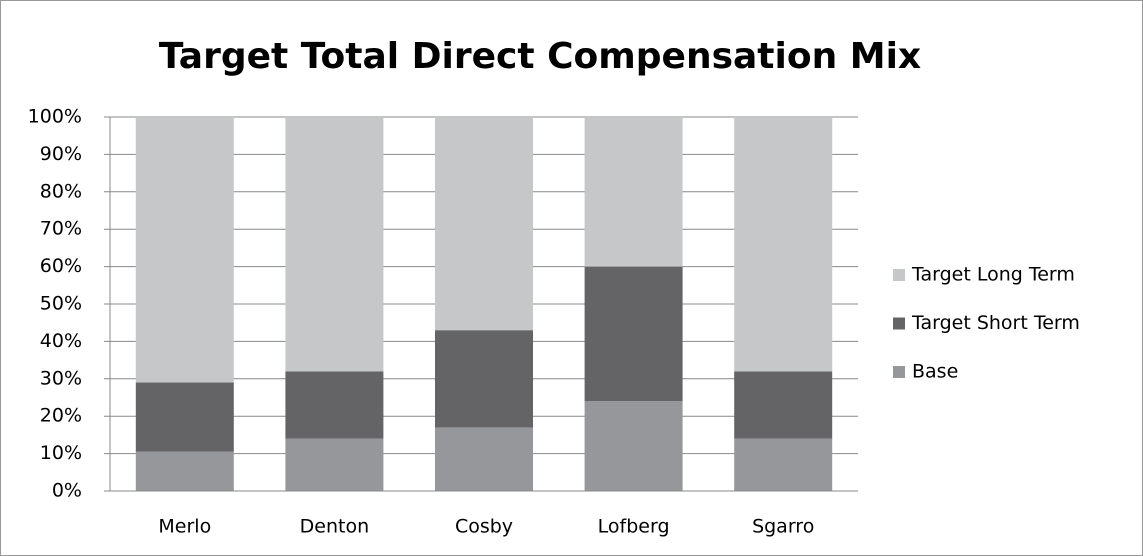 This screenshot has width=1143, height=556. I want to click on x-tick-label: Lofberg, so click(634, 527).